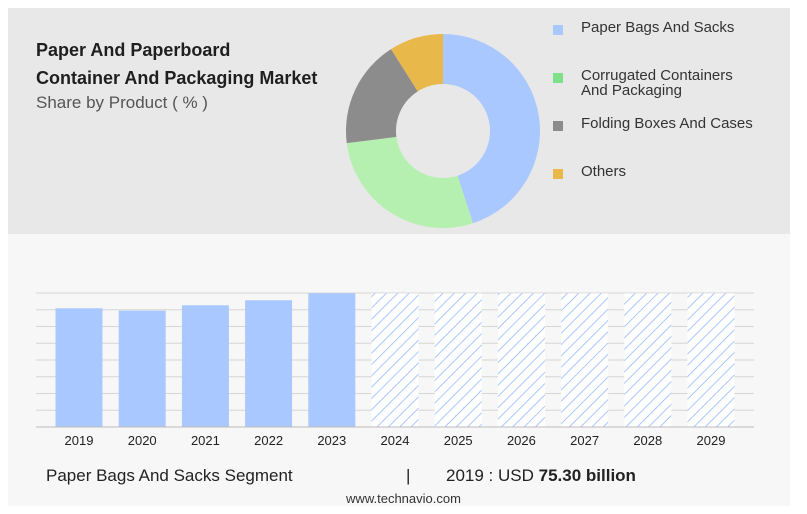  I want to click on source-link: www.technavio.com, so click(403, 498).